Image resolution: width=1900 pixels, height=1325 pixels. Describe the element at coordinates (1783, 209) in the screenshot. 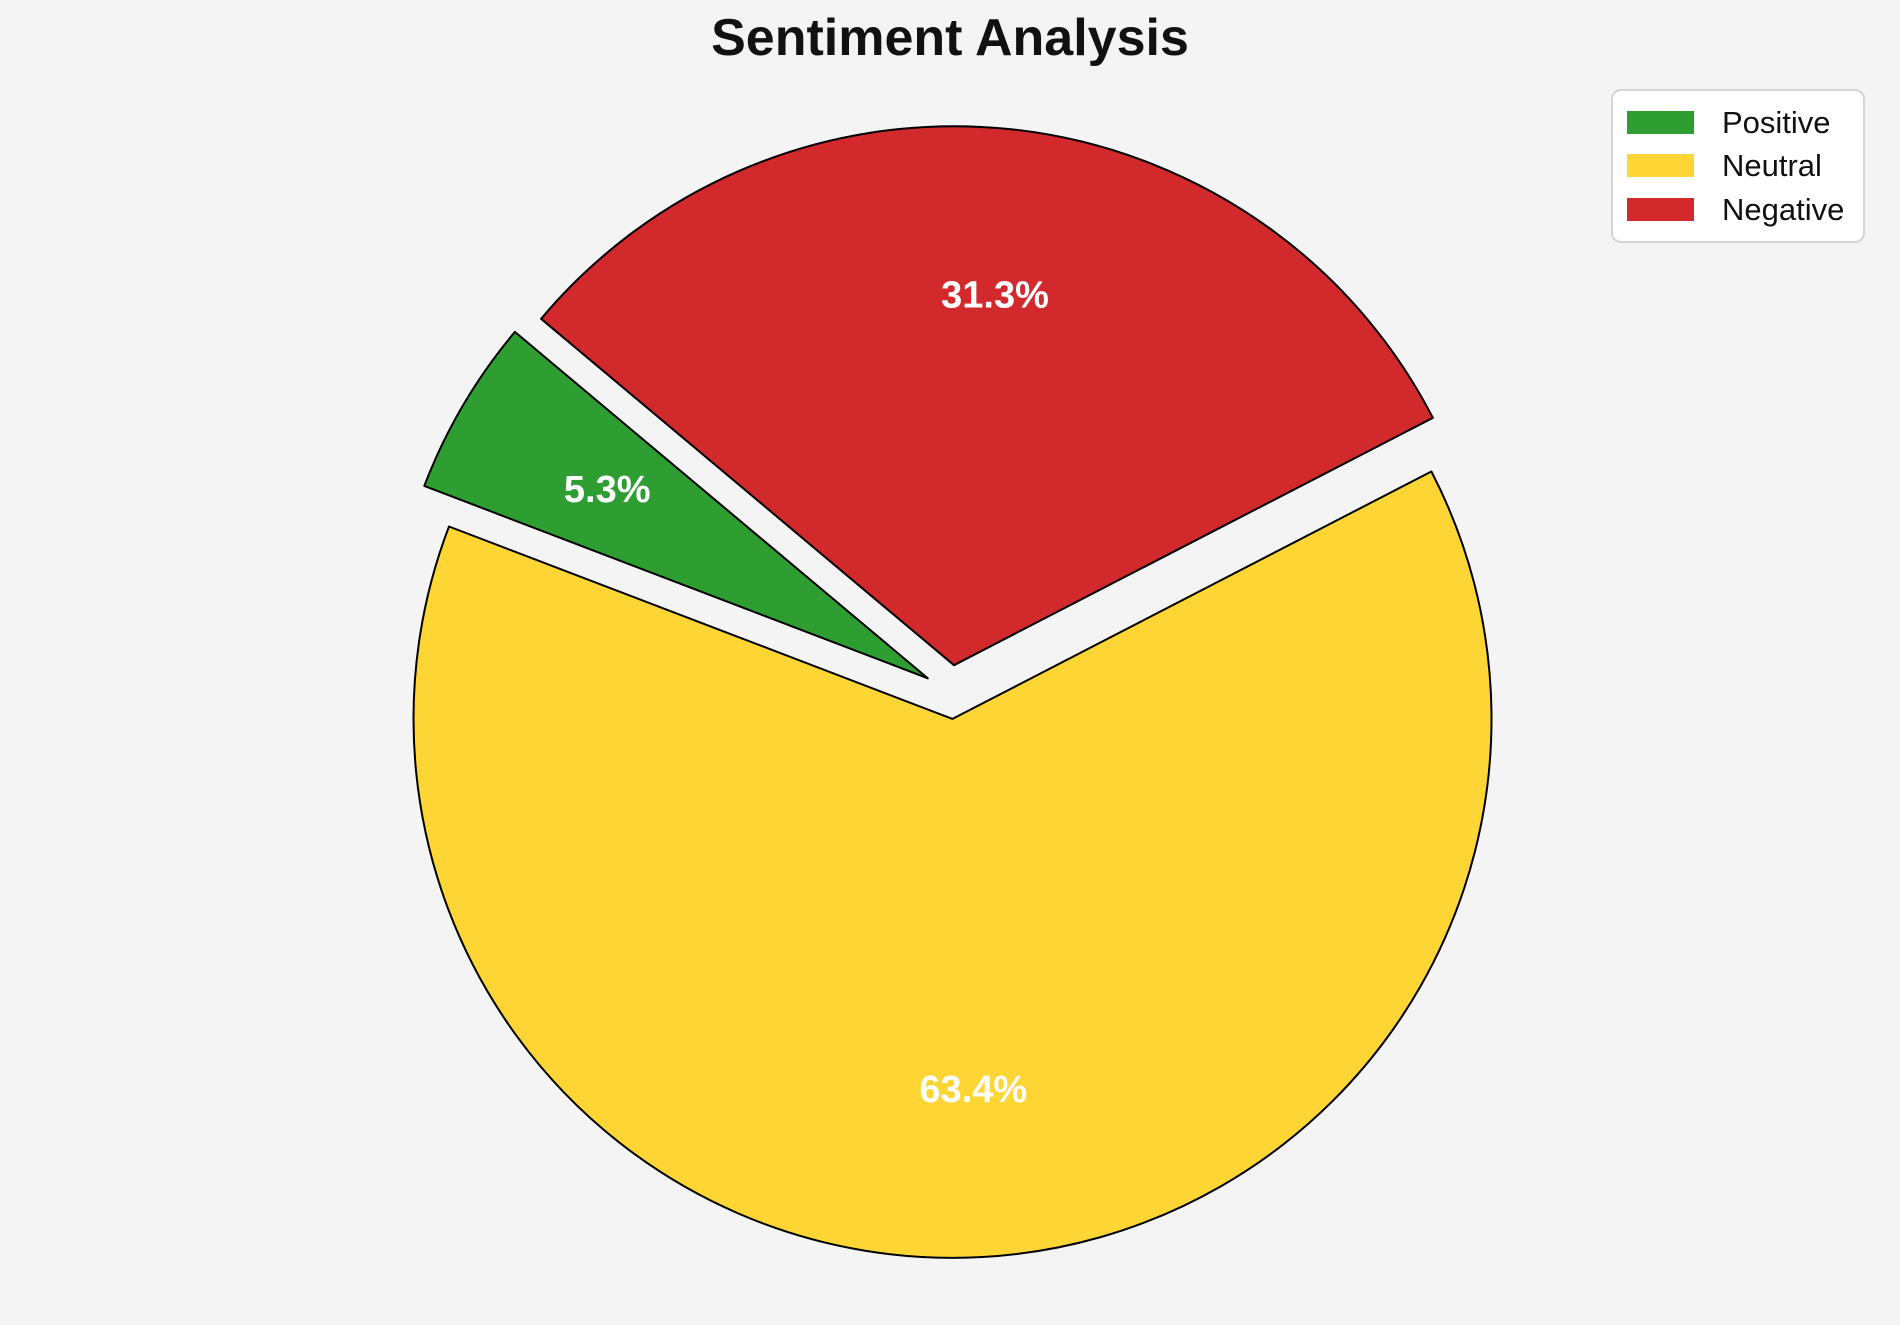

I see `legend-label-negative: Negative` at that location.